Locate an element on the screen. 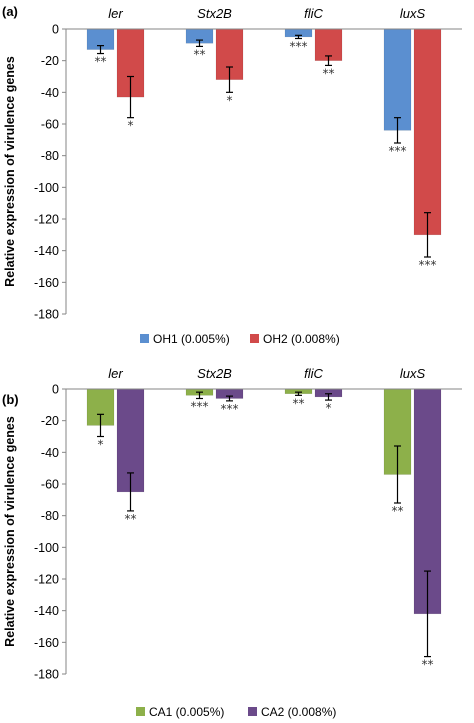  panel-label: (a) is located at coordinates (10, 11).